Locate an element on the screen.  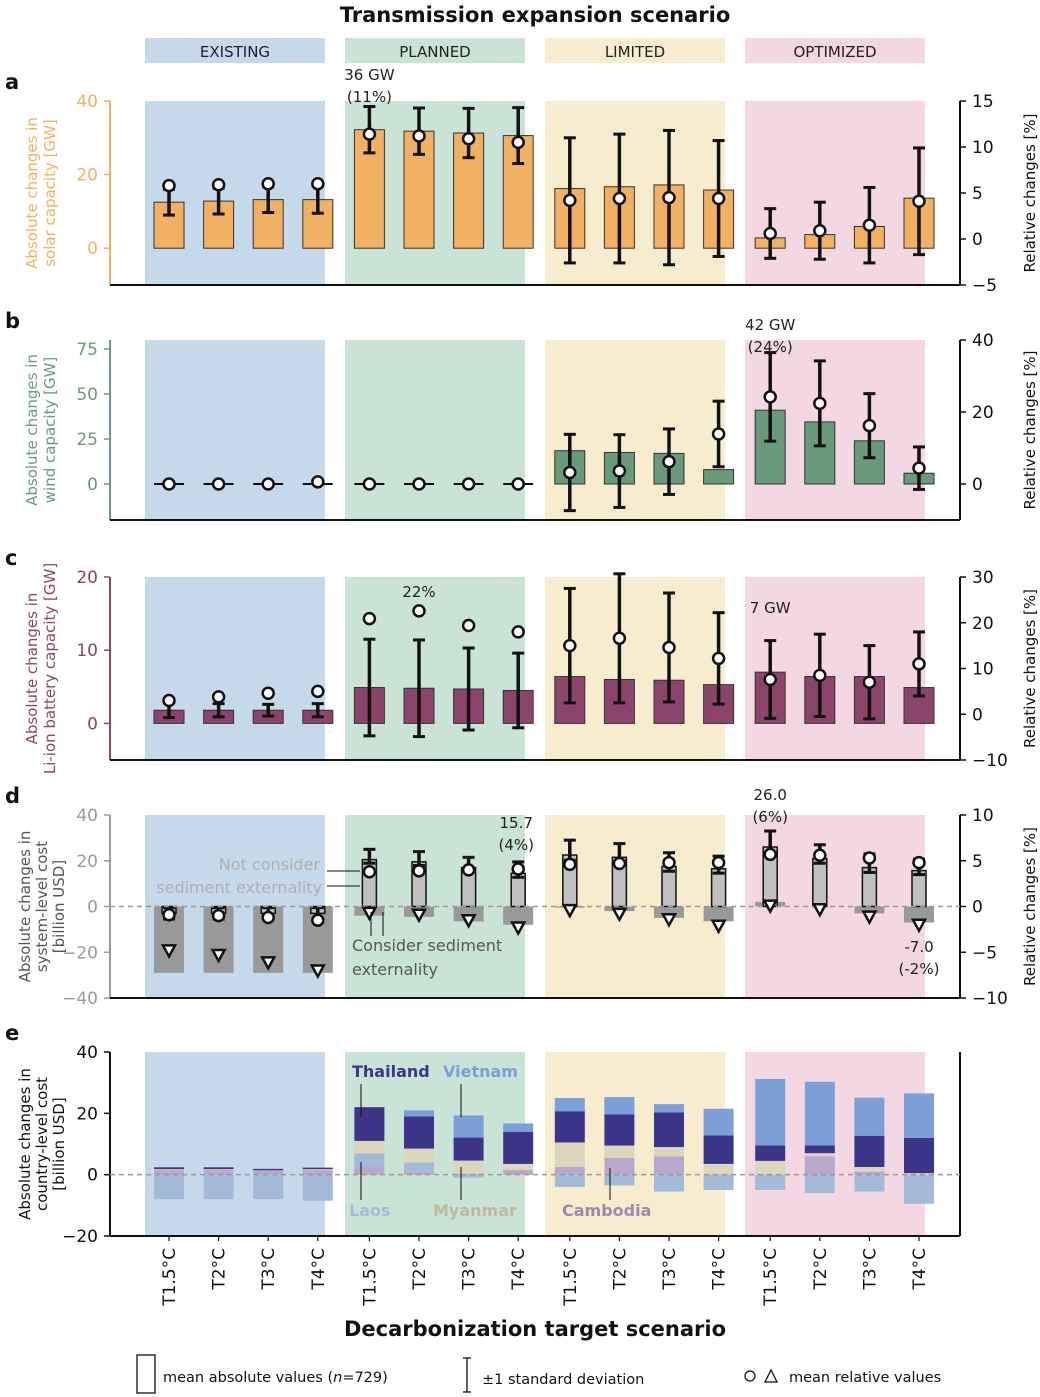
panel-letter: b is located at coordinates (12, 321).